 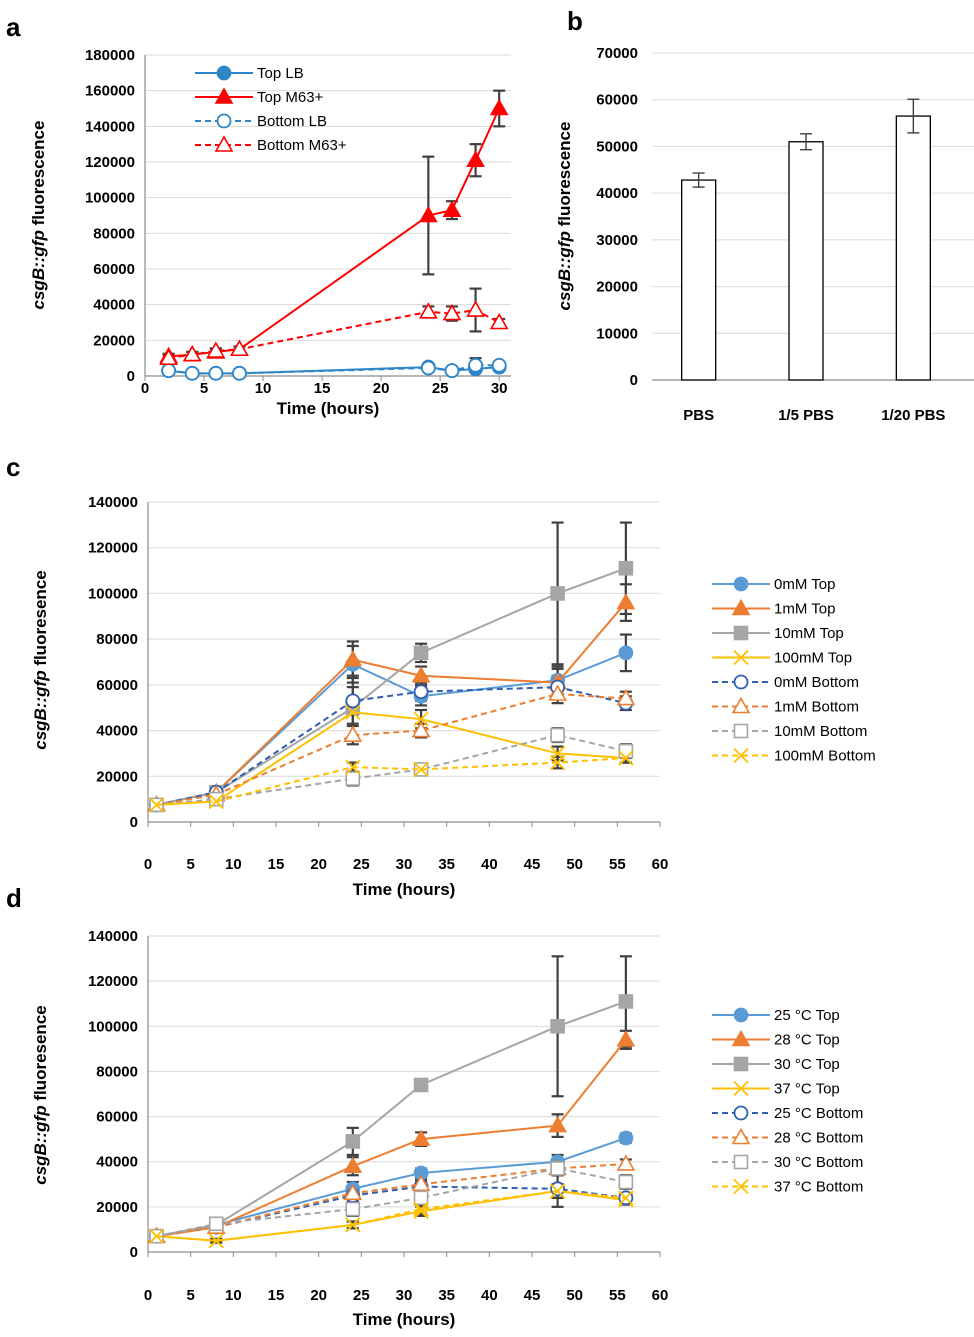 What do you see at coordinates (825, 756) in the screenshot?
I see `legend-label: 100mM Bottom` at bounding box center [825, 756].